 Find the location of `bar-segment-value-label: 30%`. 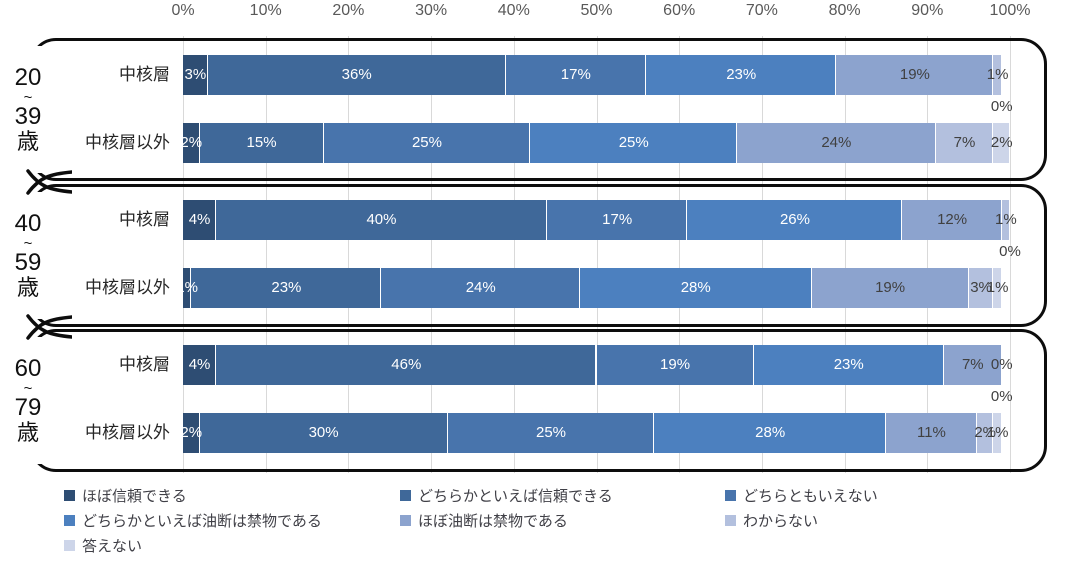

bar-segment-value-label: 30% is located at coordinates (323, 432).